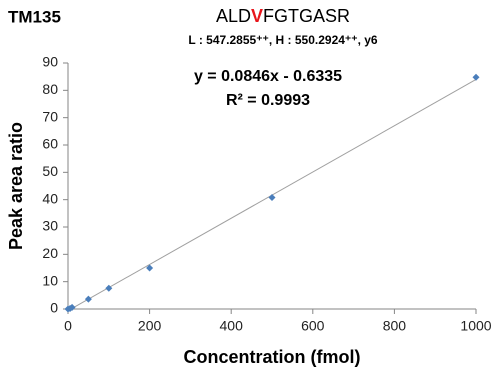  What do you see at coordinates (233, 16) in the screenshot?
I see `title-part: ALD` at bounding box center [233, 16].